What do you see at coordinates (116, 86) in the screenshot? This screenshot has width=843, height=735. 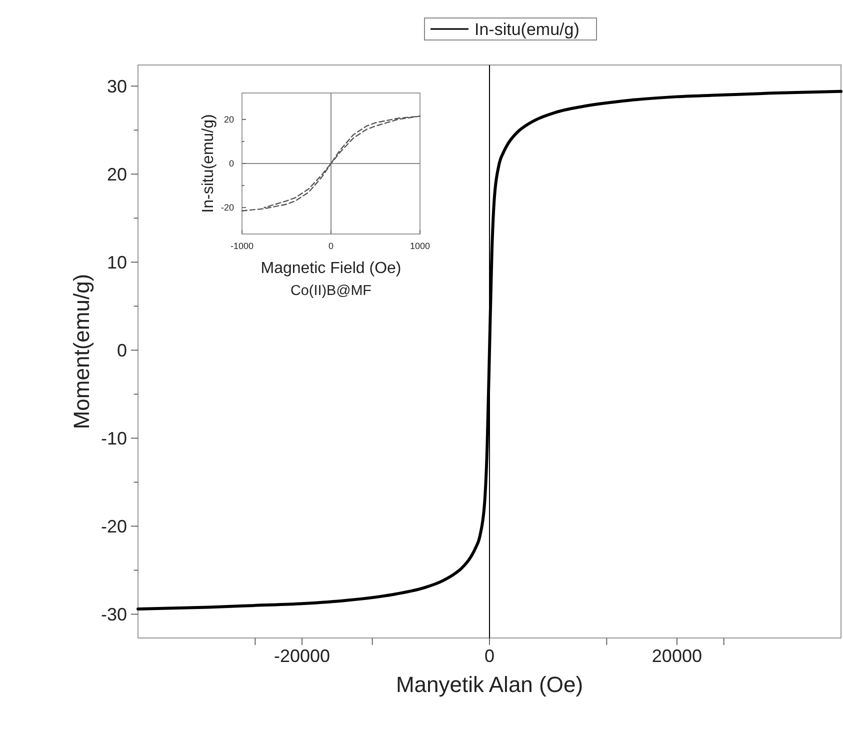 I see `y-tick-label: 30` at bounding box center [116, 86].